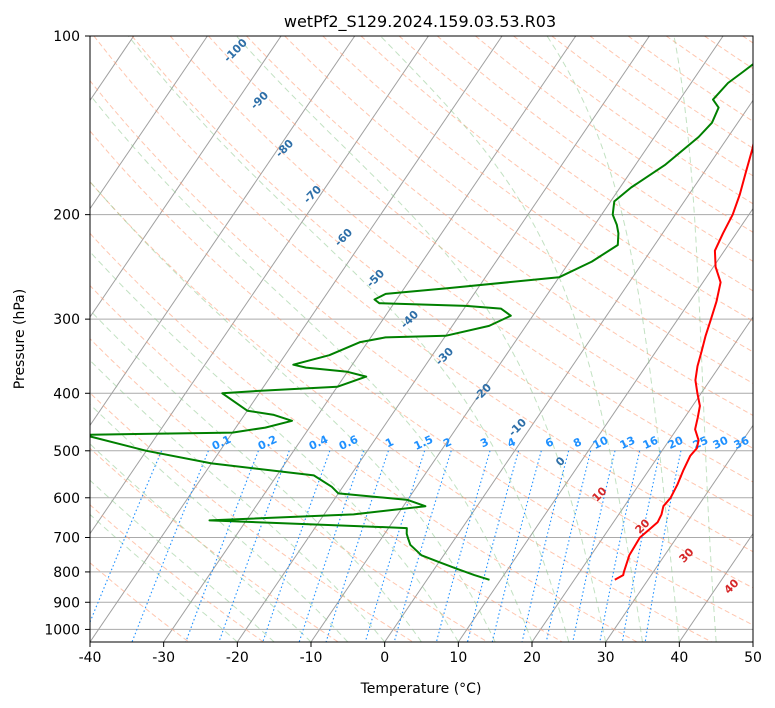 Image resolution: width=775 pixels, height=708 pixels. I want to click on mixing-ratio-label: 20, so click(676, 443).